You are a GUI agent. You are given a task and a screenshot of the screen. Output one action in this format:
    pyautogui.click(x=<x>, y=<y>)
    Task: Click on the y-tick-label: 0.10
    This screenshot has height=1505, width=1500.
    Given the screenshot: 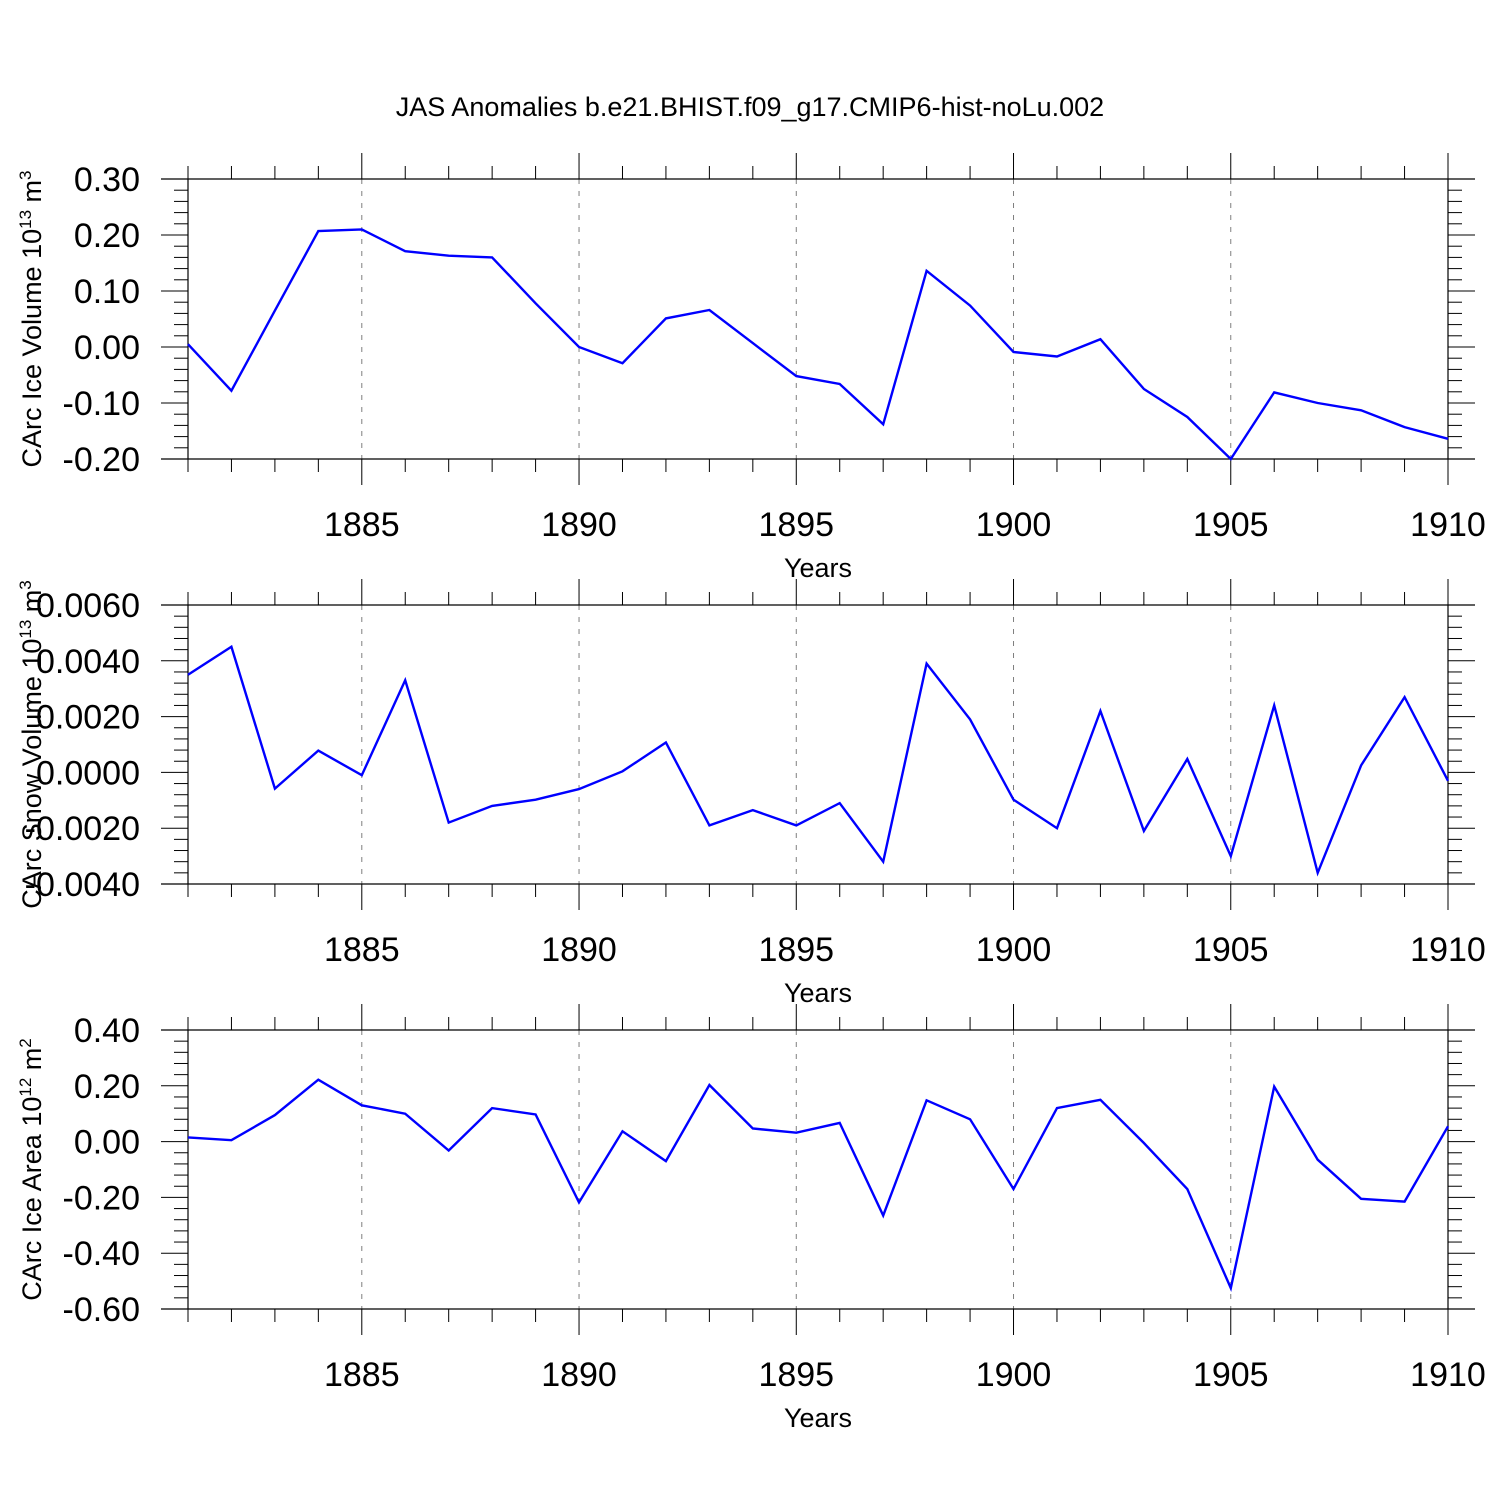 What is the action you would take?
    pyautogui.click(x=107, y=292)
    